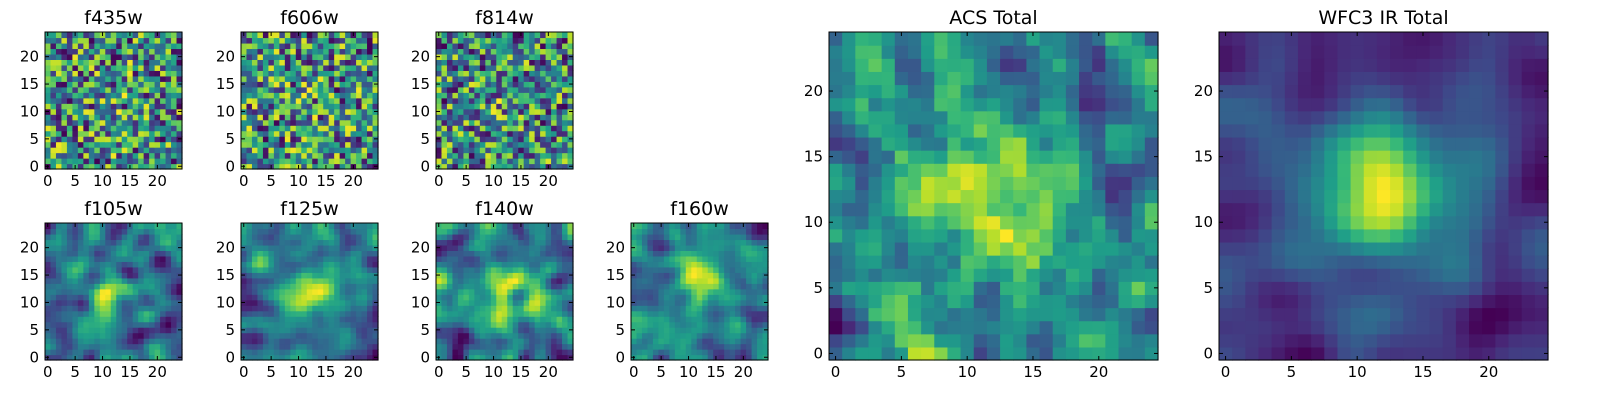 Image resolution: width=1600 pixels, height=400 pixels. I want to click on y-tick-label: 5, so click(34, 330).